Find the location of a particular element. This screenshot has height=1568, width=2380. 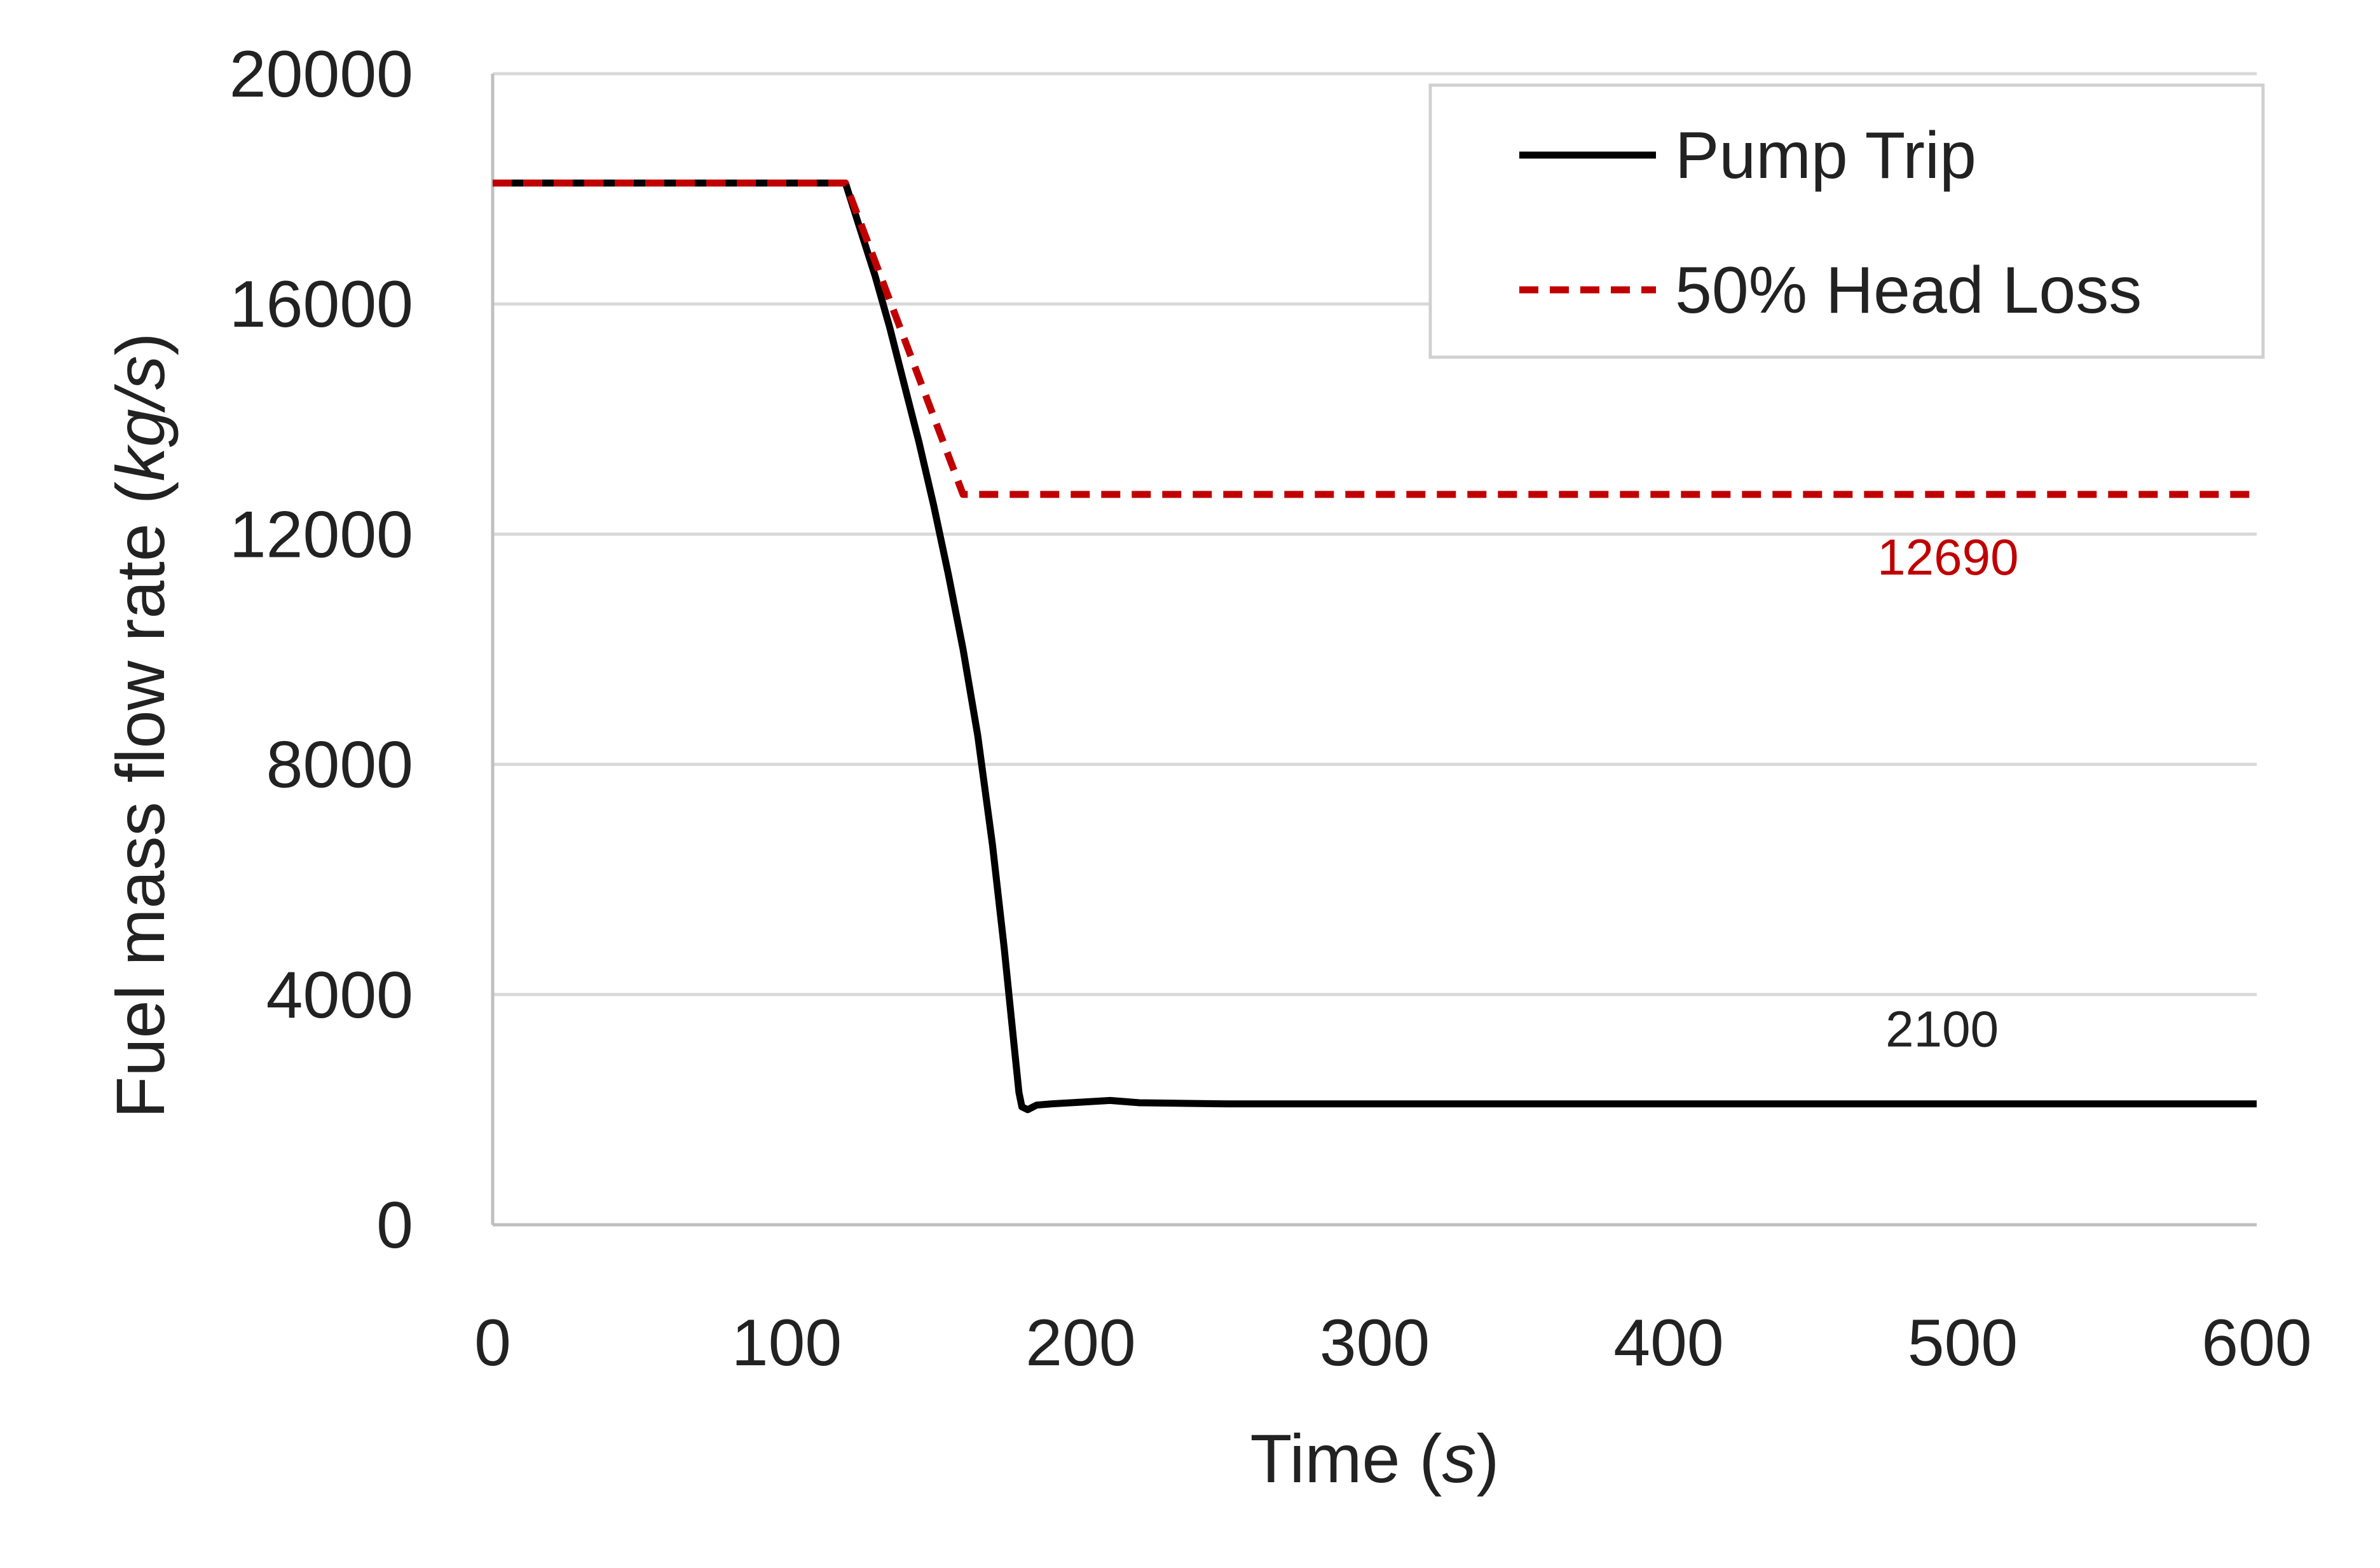

x-tick-label: 400 is located at coordinates (1668, 1343).